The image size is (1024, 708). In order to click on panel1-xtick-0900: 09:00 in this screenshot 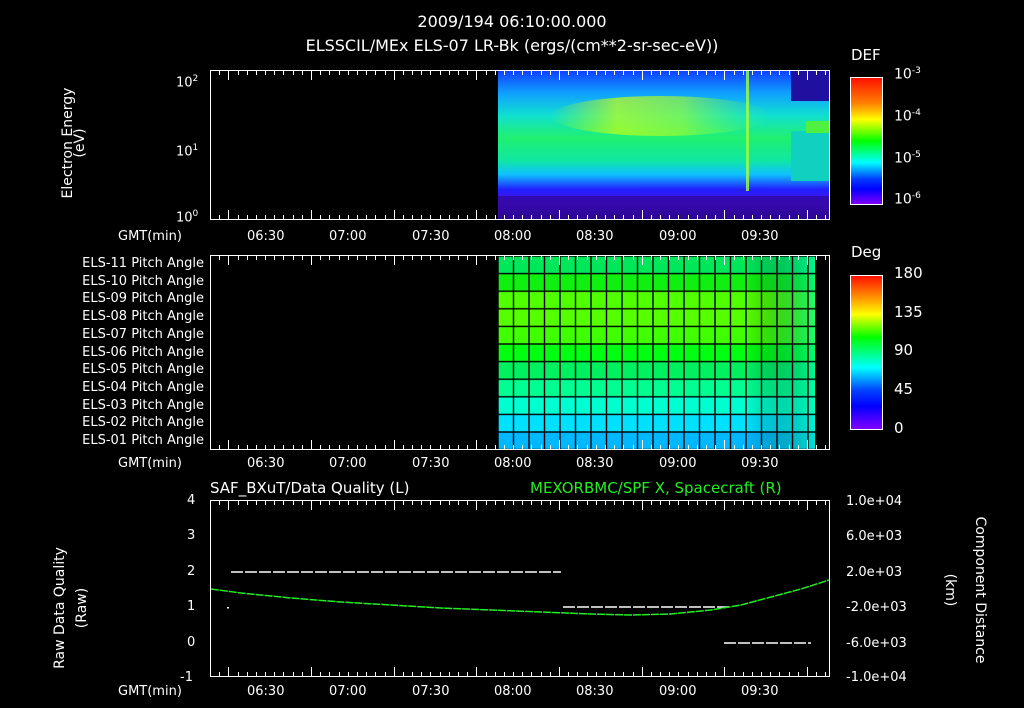, I will do `click(678, 236)`.